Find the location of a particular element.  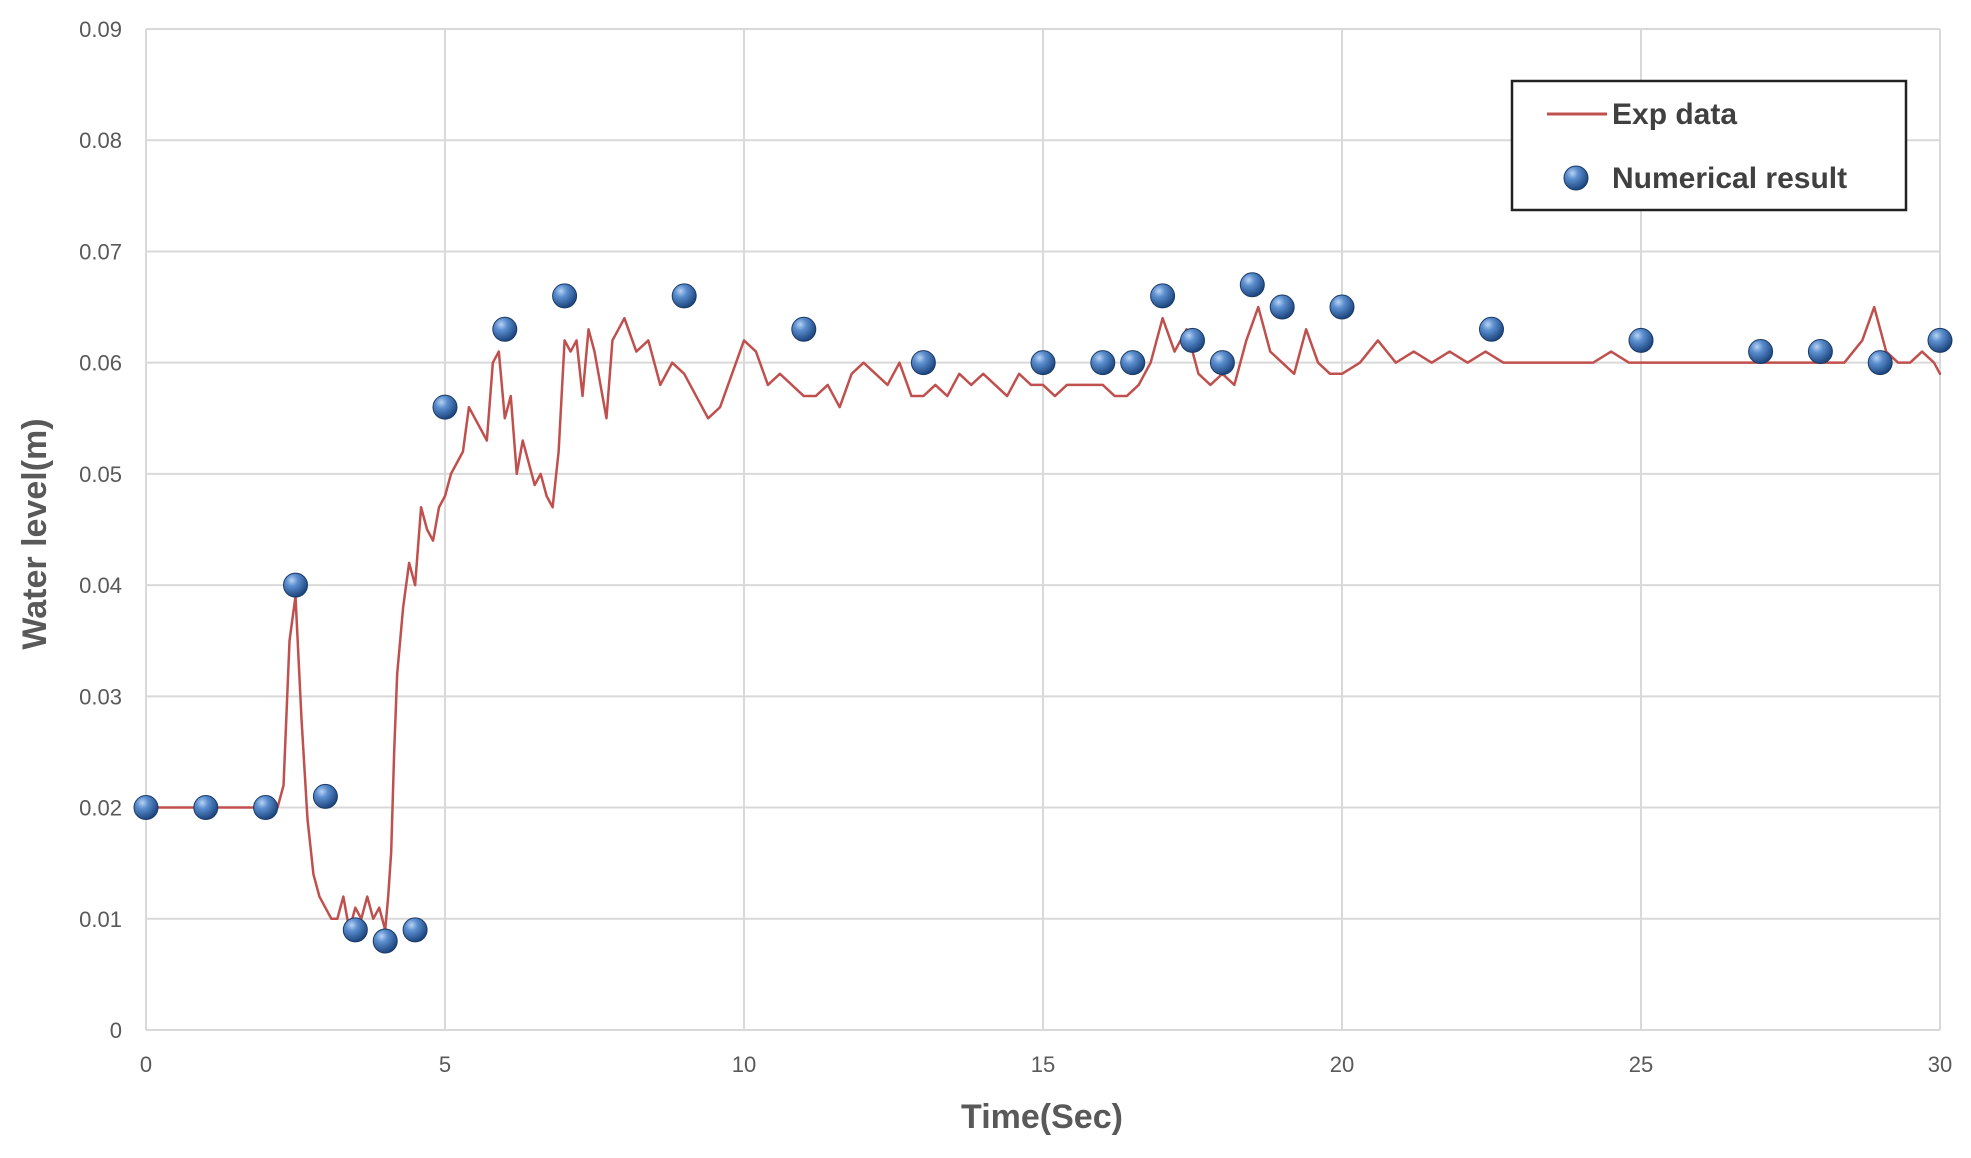

y-tick-label: 0.04 is located at coordinates (100, 585).